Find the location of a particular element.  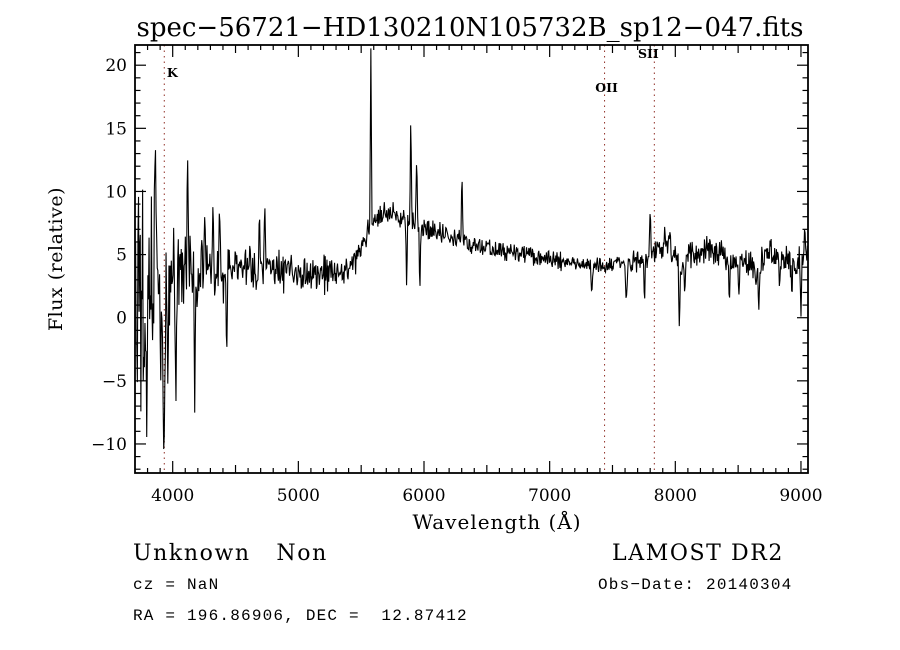

ra-dec-text: RA = 196.86906, DEC = 12.87412 is located at coordinates (300, 616).